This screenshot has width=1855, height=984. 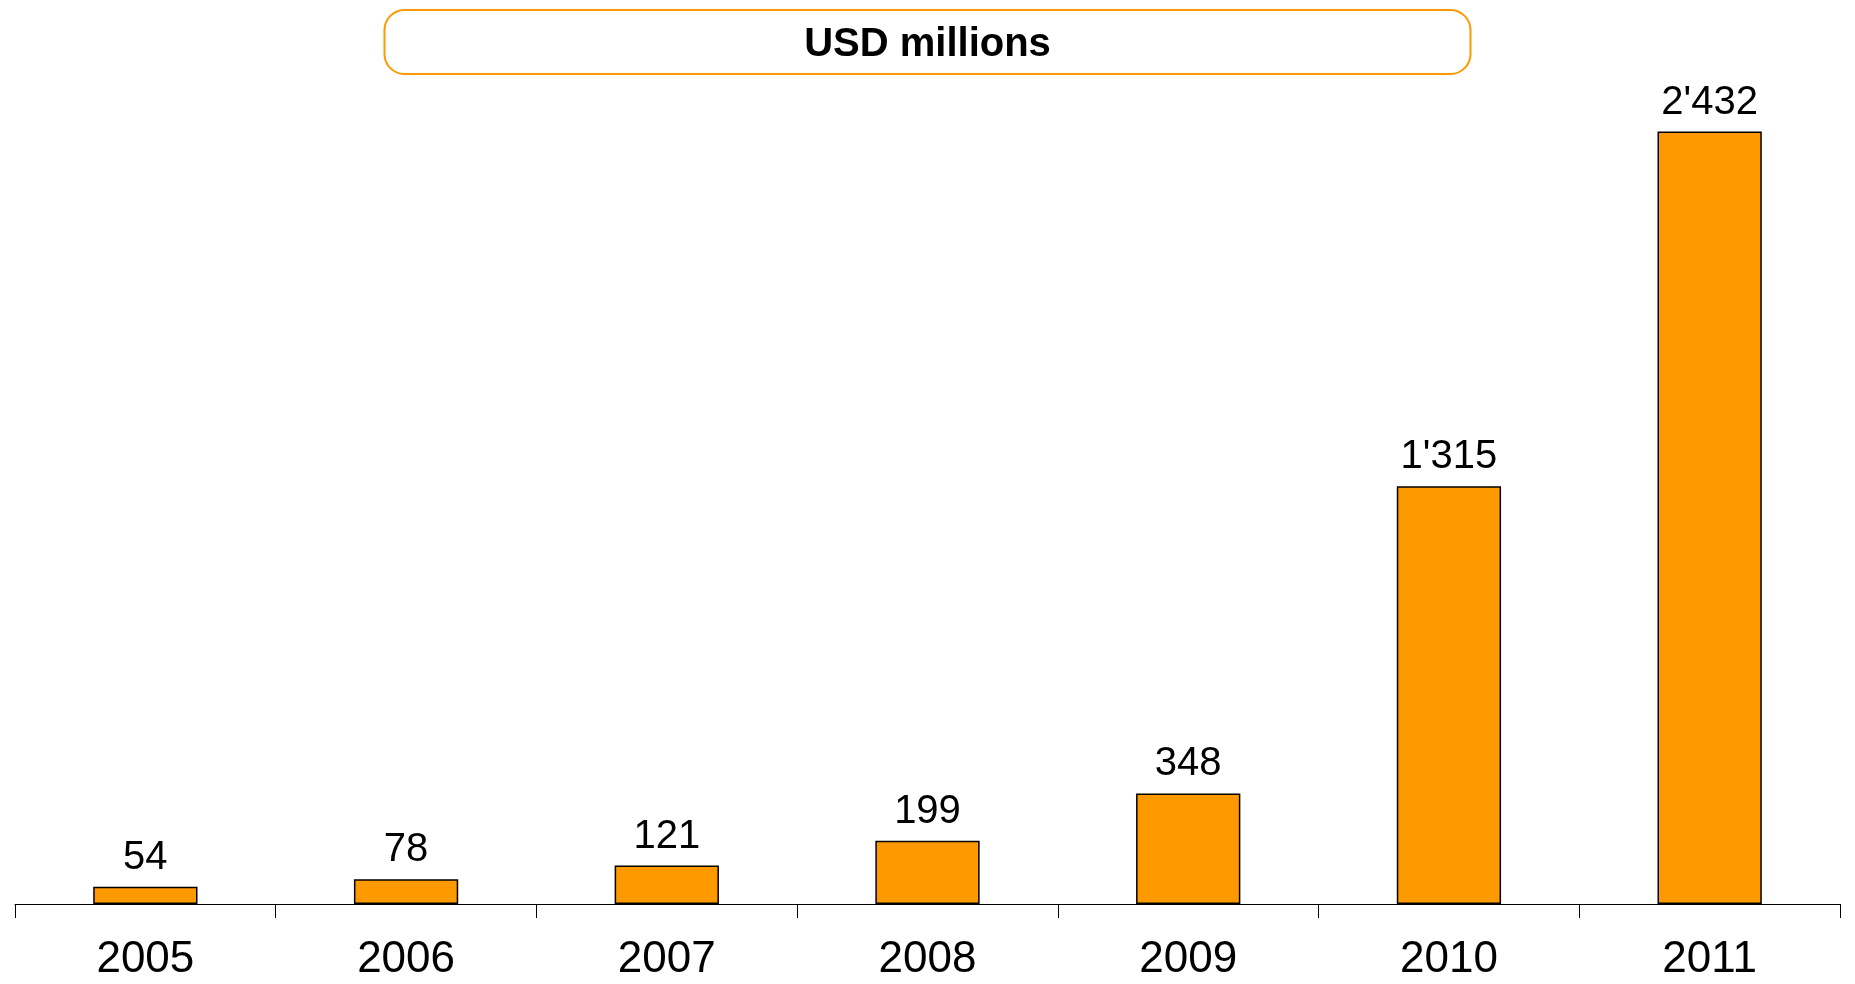 What do you see at coordinates (1188, 761) in the screenshot?
I see `data-label: 348` at bounding box center [1188, 761].